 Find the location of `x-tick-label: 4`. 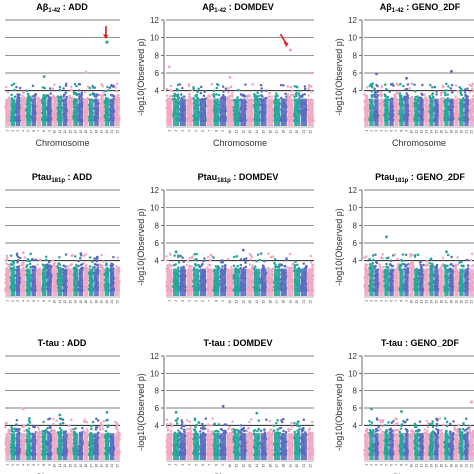

x-tick-label: 4 is located at coordinates (190, 301).